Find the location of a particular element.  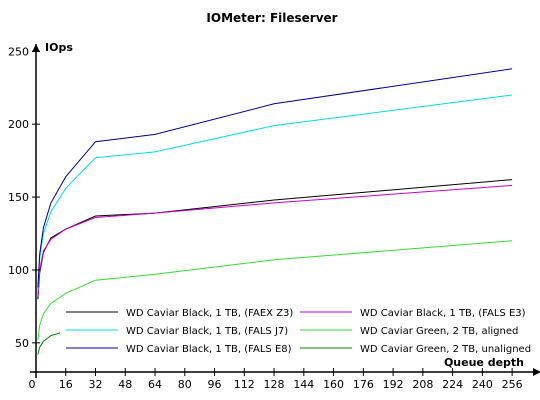

x-tick-label: 80 is located at coordinates (185, 384).